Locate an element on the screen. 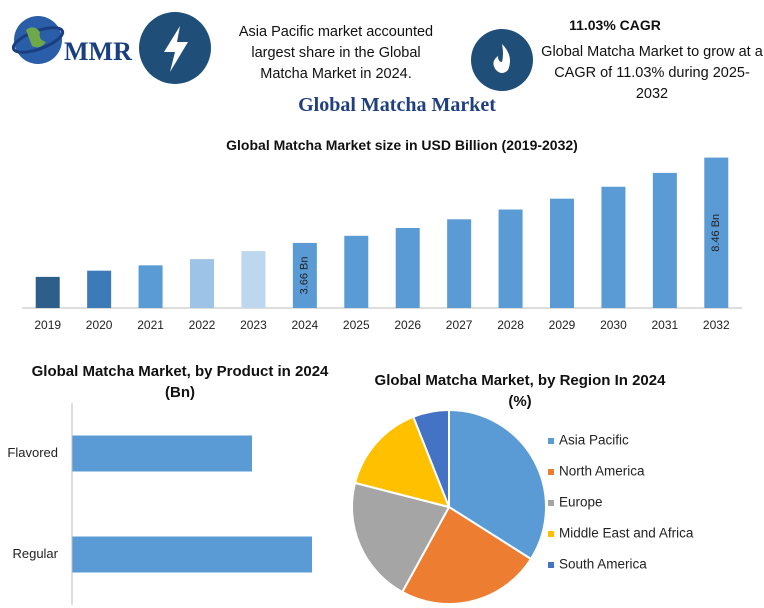 This screenshot has height=608, width=764. x-tick-label: 2025 is located at coordinates (356, 325).